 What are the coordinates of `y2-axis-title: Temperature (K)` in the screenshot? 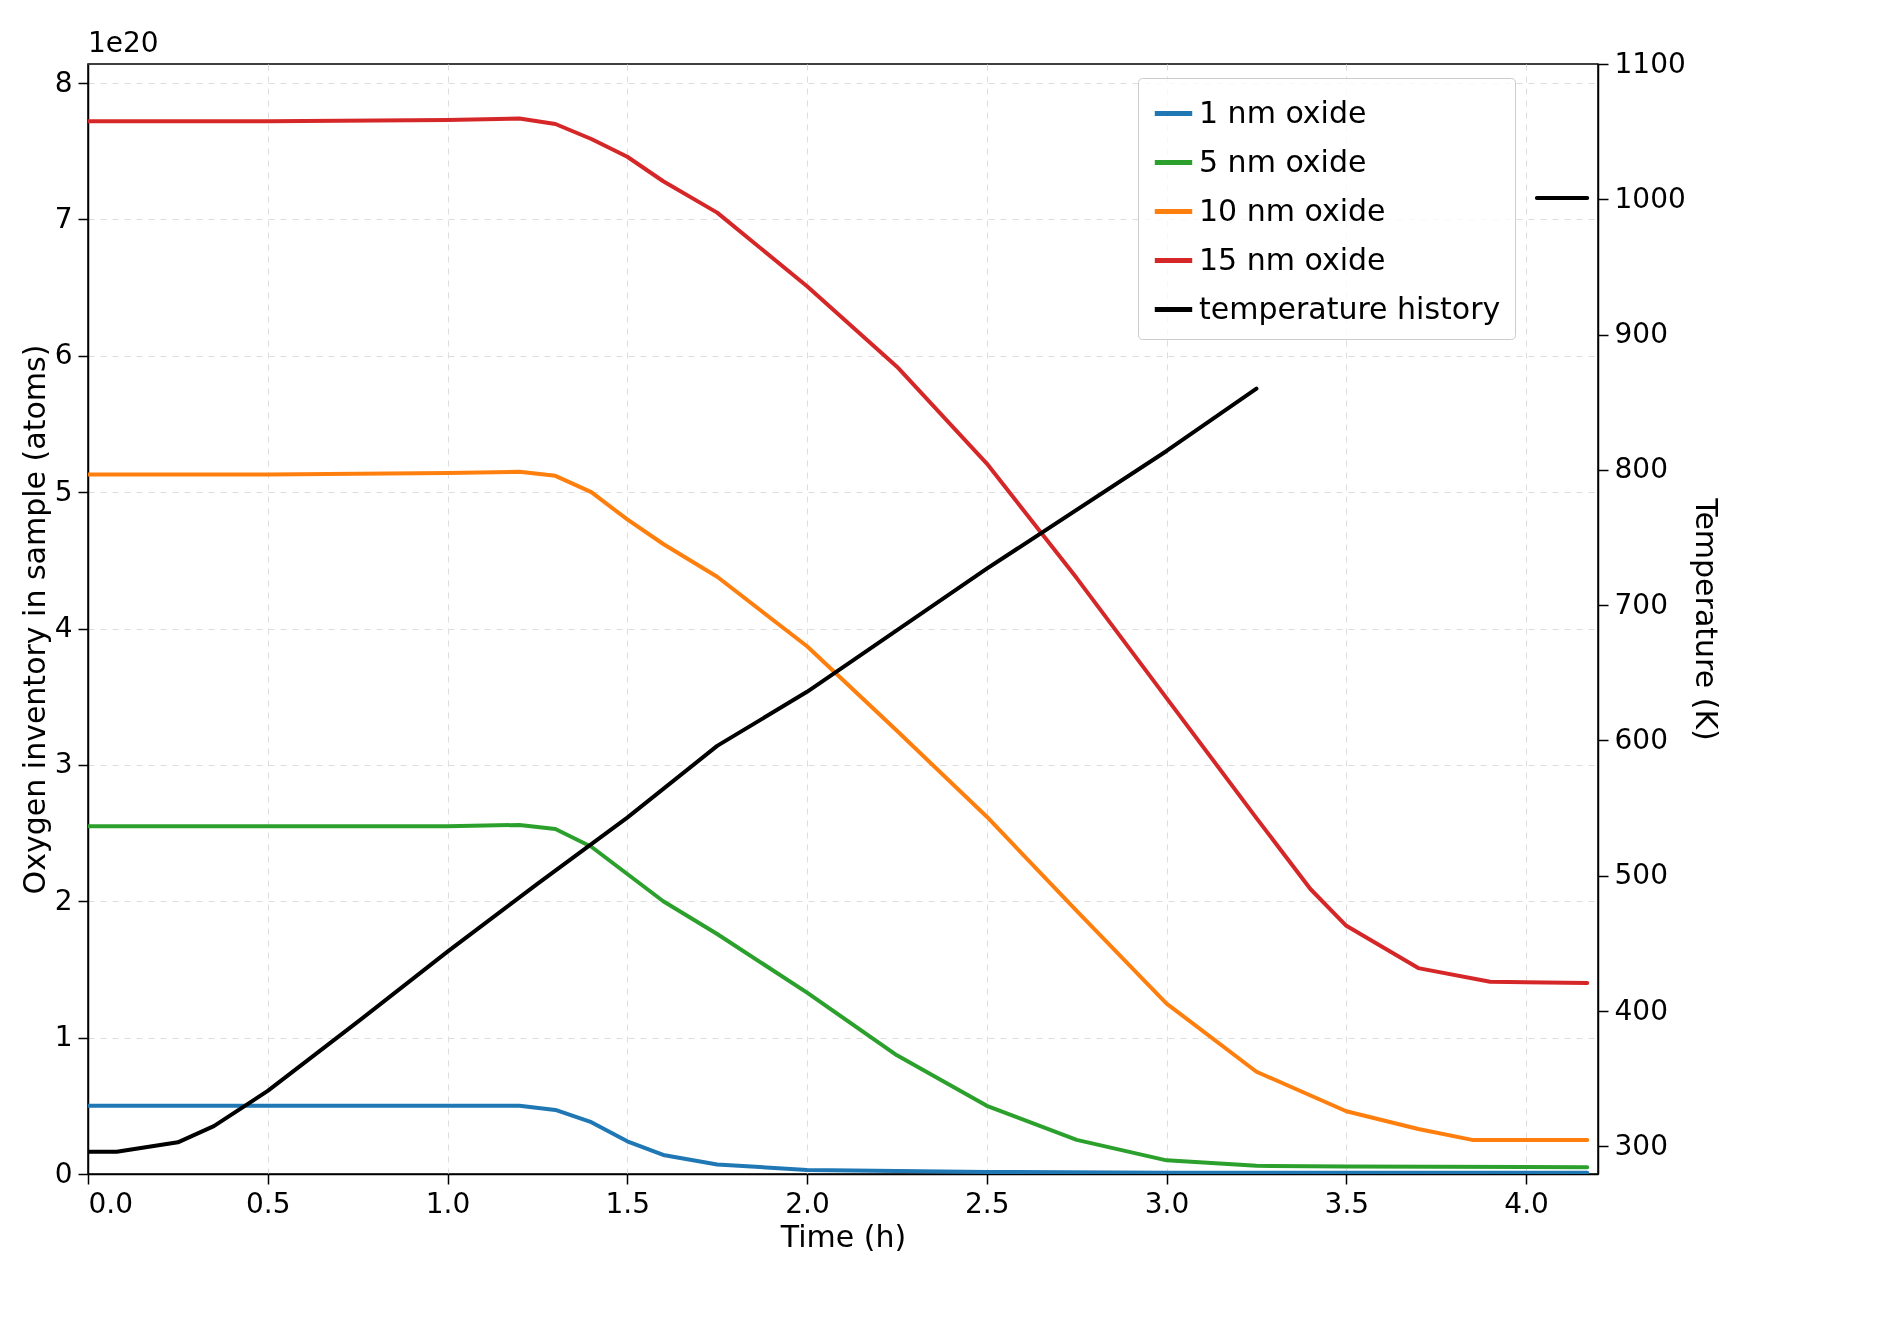 It's located at (1706, 619).